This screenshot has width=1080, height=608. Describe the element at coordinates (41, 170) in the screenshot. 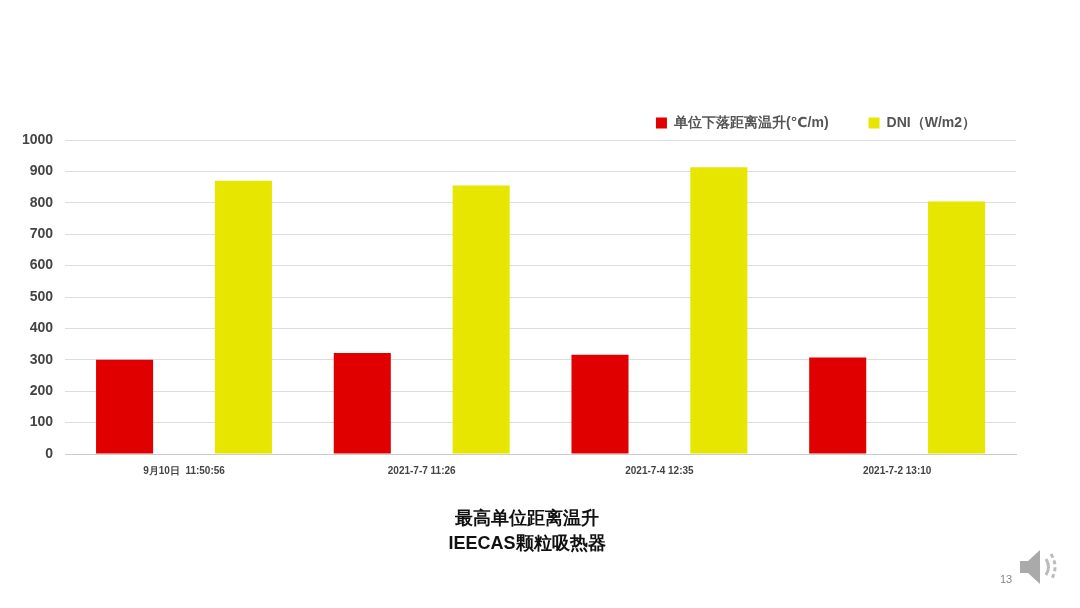

I see `y-tick-label: 900` at that location.